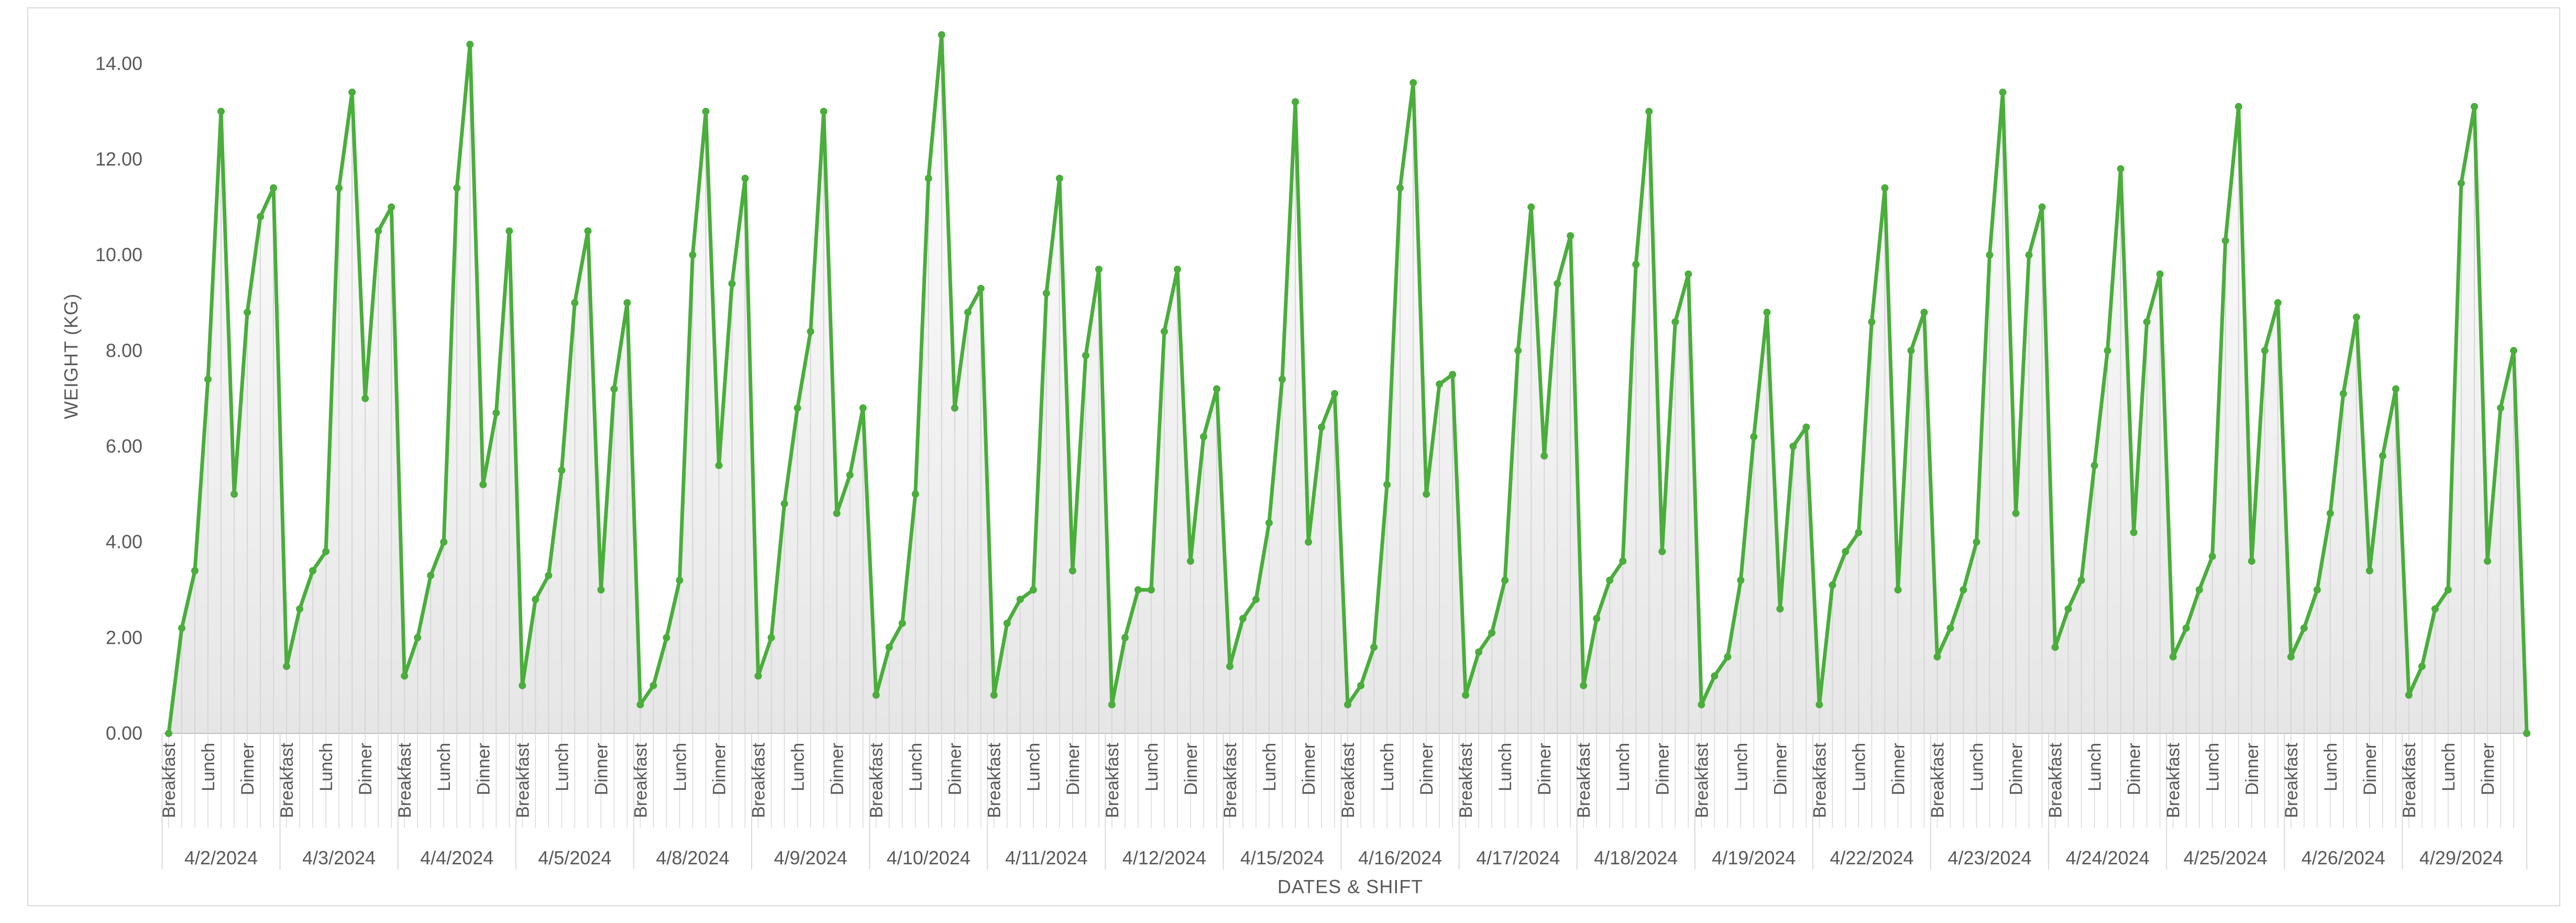 Image resolution: width=2576 pixels, height=923 pixels. I want to click on y-tick-label: 10.00, so click(118, 255).